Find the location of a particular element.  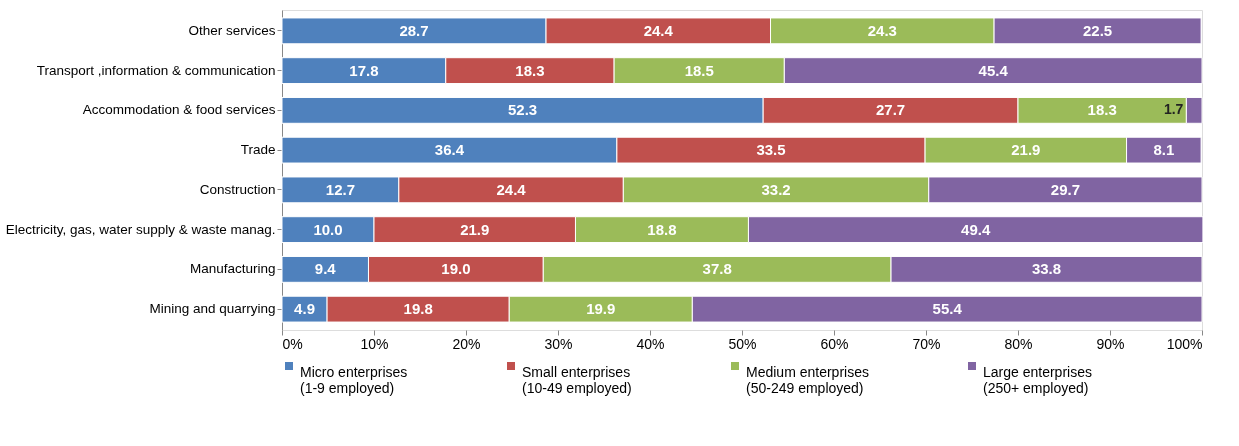

data-label: 24.3 is located at coordinates (882, 30).